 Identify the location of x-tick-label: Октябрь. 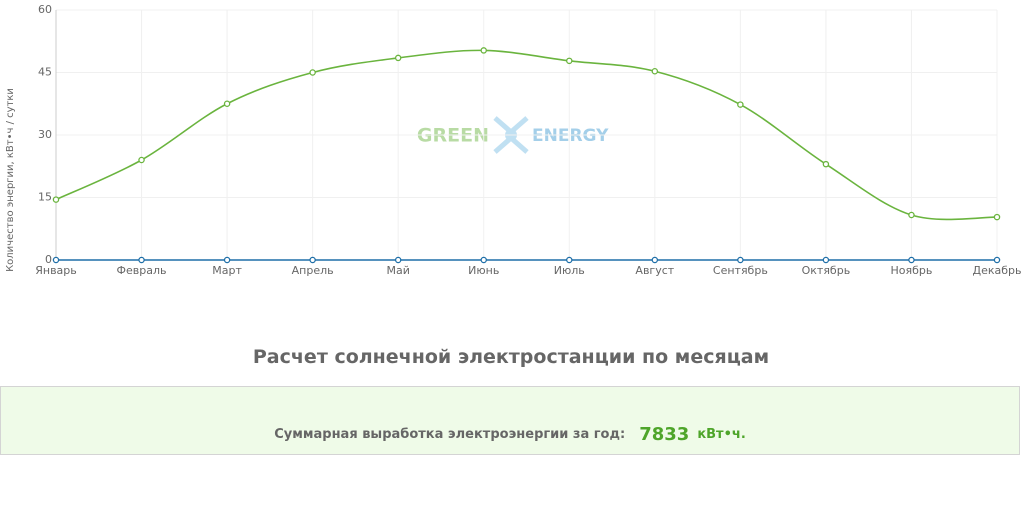
(826, 270).